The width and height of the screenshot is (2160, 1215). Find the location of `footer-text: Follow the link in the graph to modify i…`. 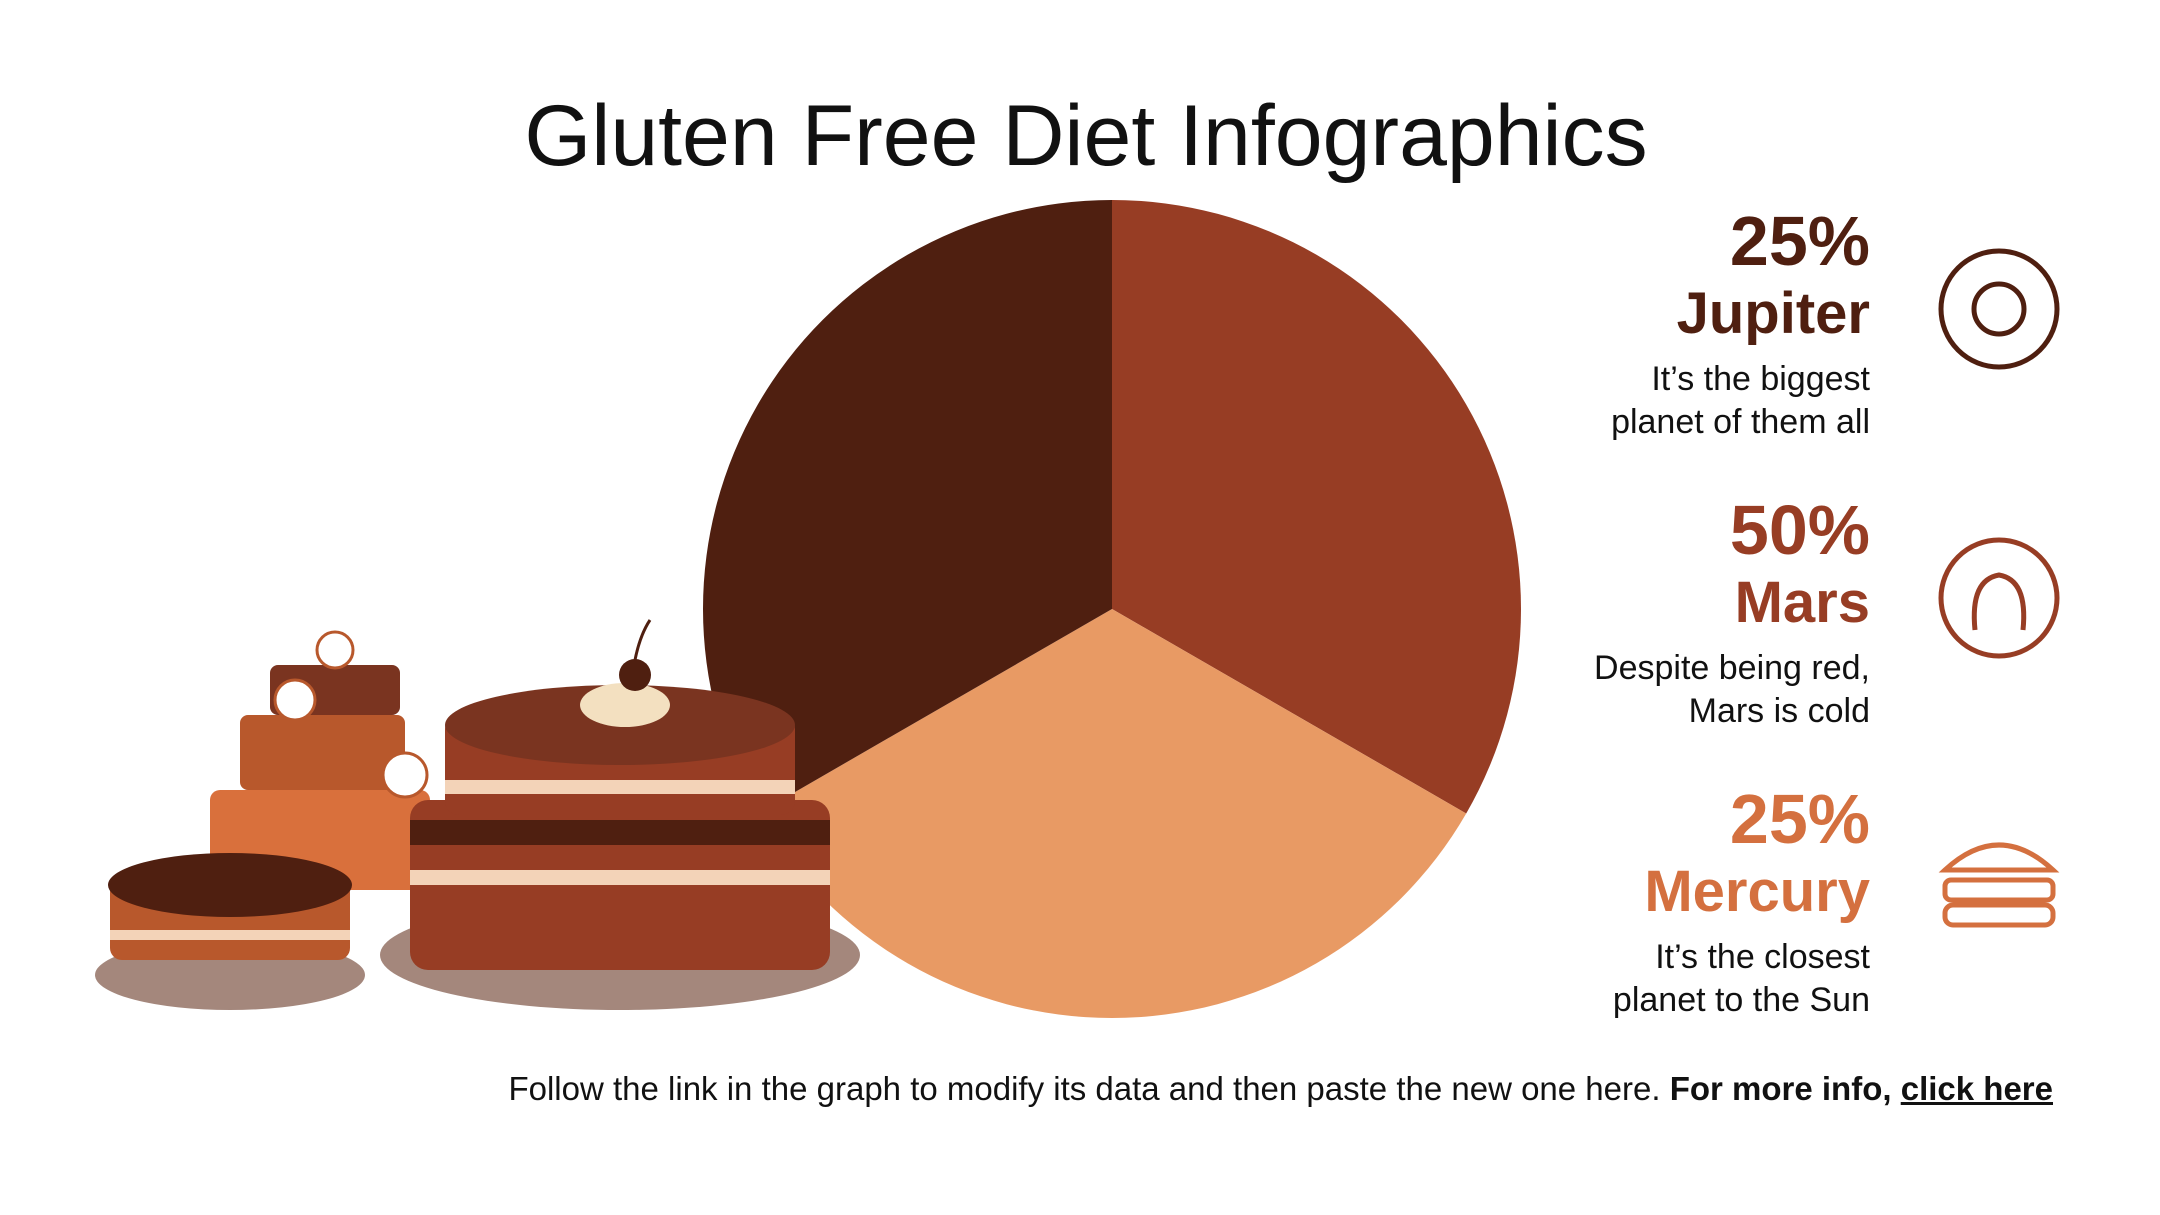

footer-text: Follow the link in the graph to modify i… is located at coordinates (1084, 1088).